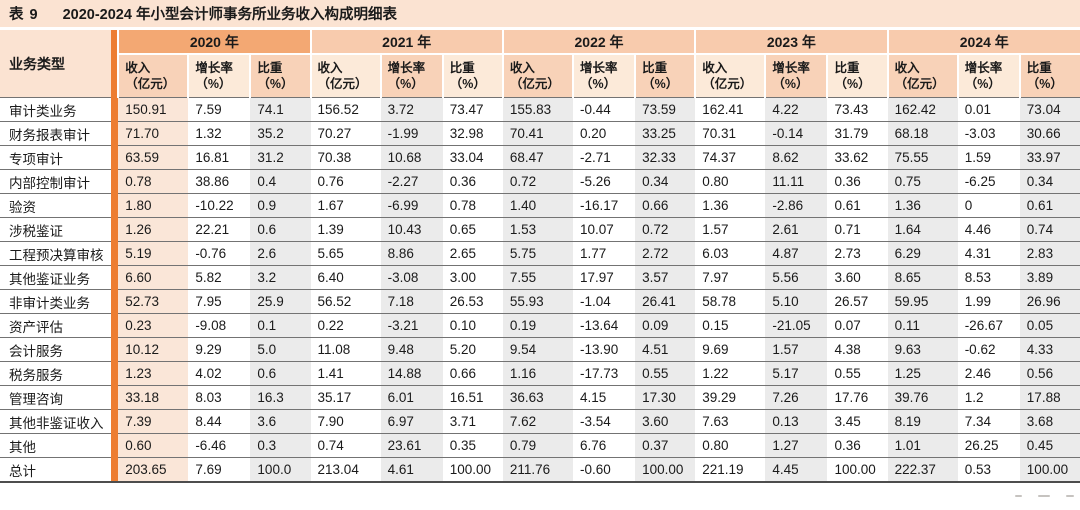 The width and height of the screenshot is (1080, 510). Describe the element at coordinates (537, 277) in the screenshot. I see `value-cell: 7.55` at that location.